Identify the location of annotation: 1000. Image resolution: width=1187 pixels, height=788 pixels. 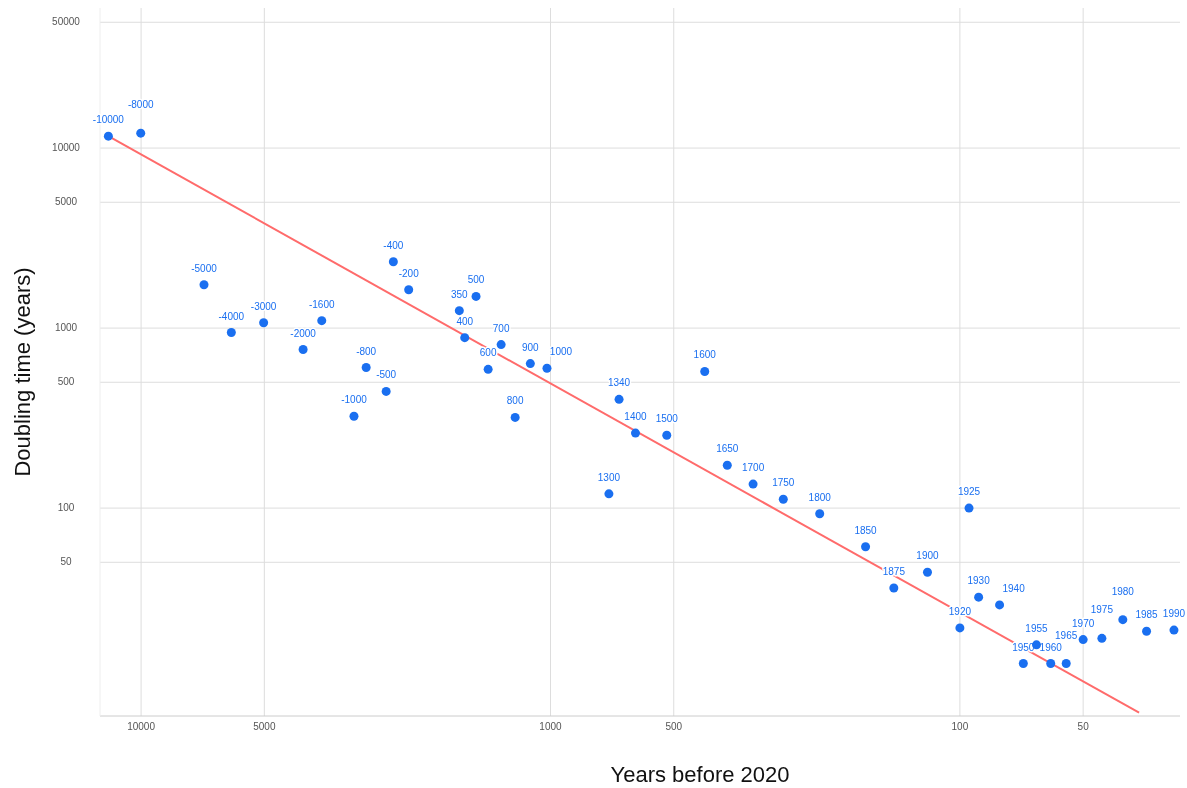
(561, 352).